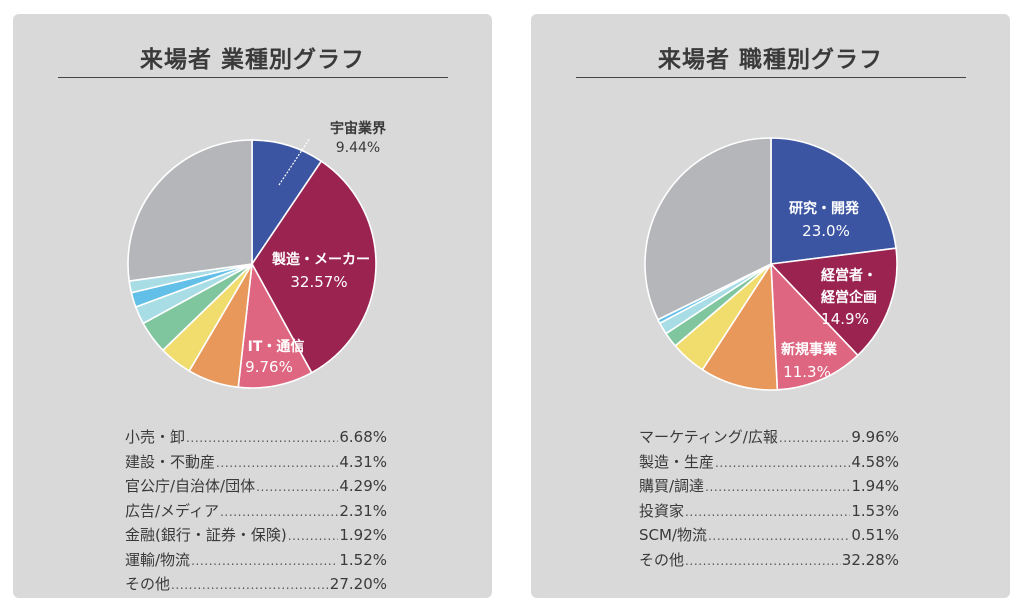  I want to click on pie-label-executive-line1: 経営者・, so click(849, 275).